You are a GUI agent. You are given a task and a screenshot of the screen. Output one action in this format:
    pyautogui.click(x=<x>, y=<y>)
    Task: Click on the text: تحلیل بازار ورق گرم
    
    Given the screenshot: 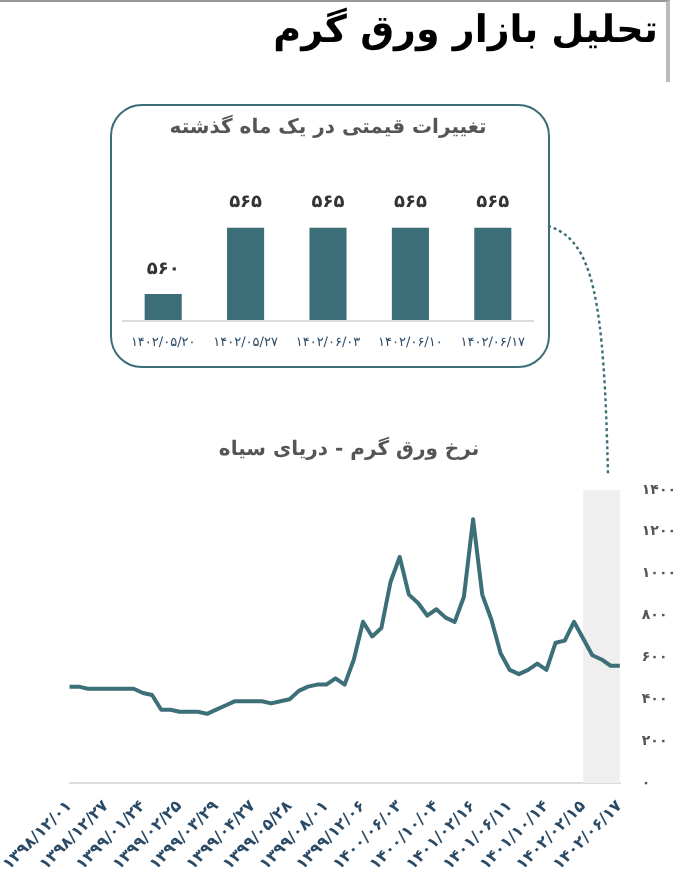 What is the action you would take?
    pyautogui.click(x=465, y=30)
    